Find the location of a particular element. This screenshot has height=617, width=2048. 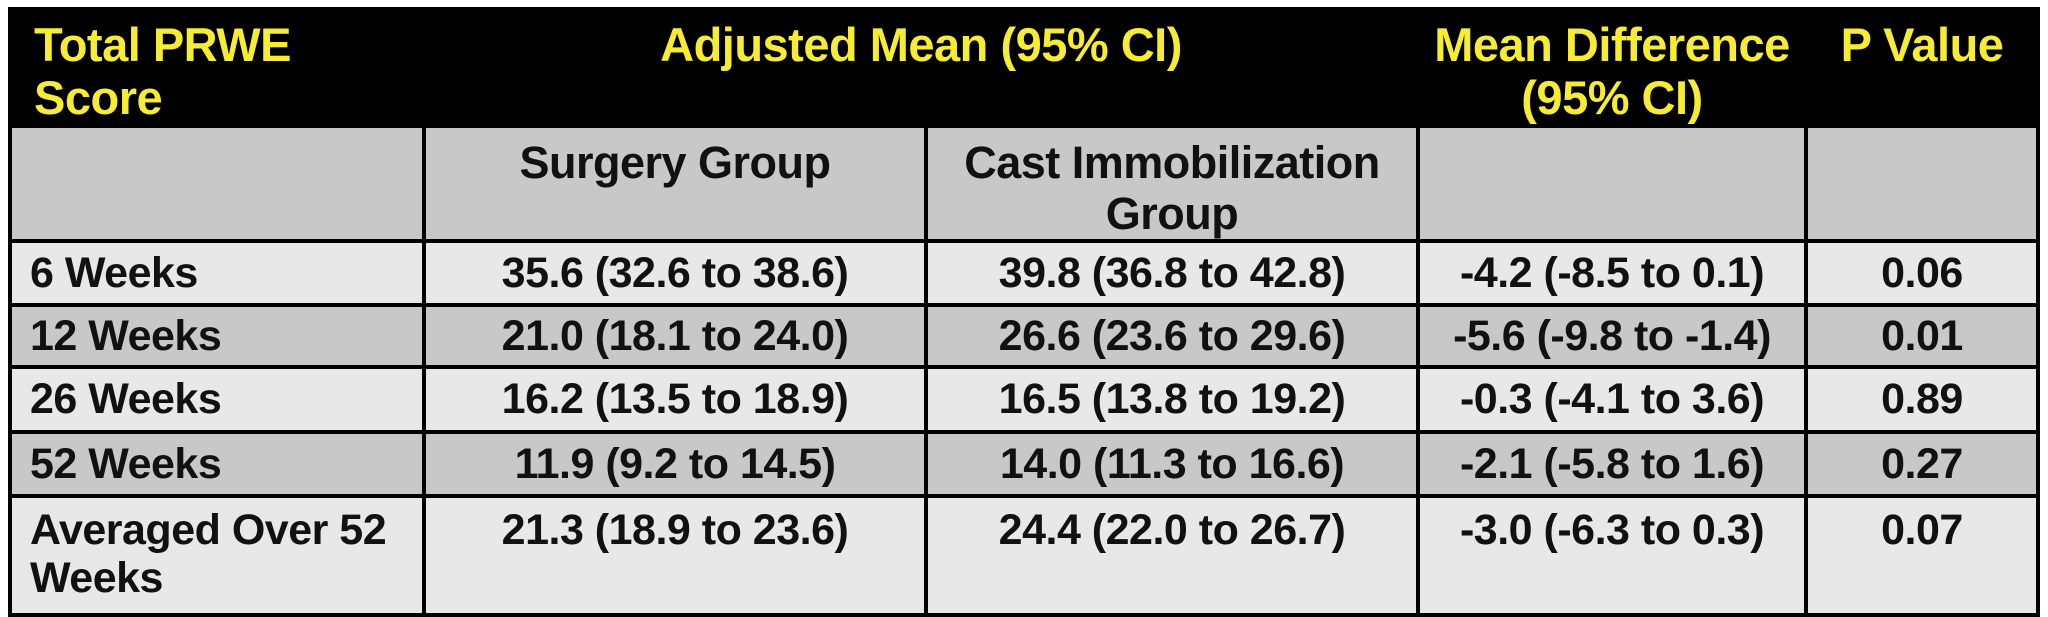

surgery-value: 21.3 (18.9 to 23.6) is located at coordinates (675, 555).